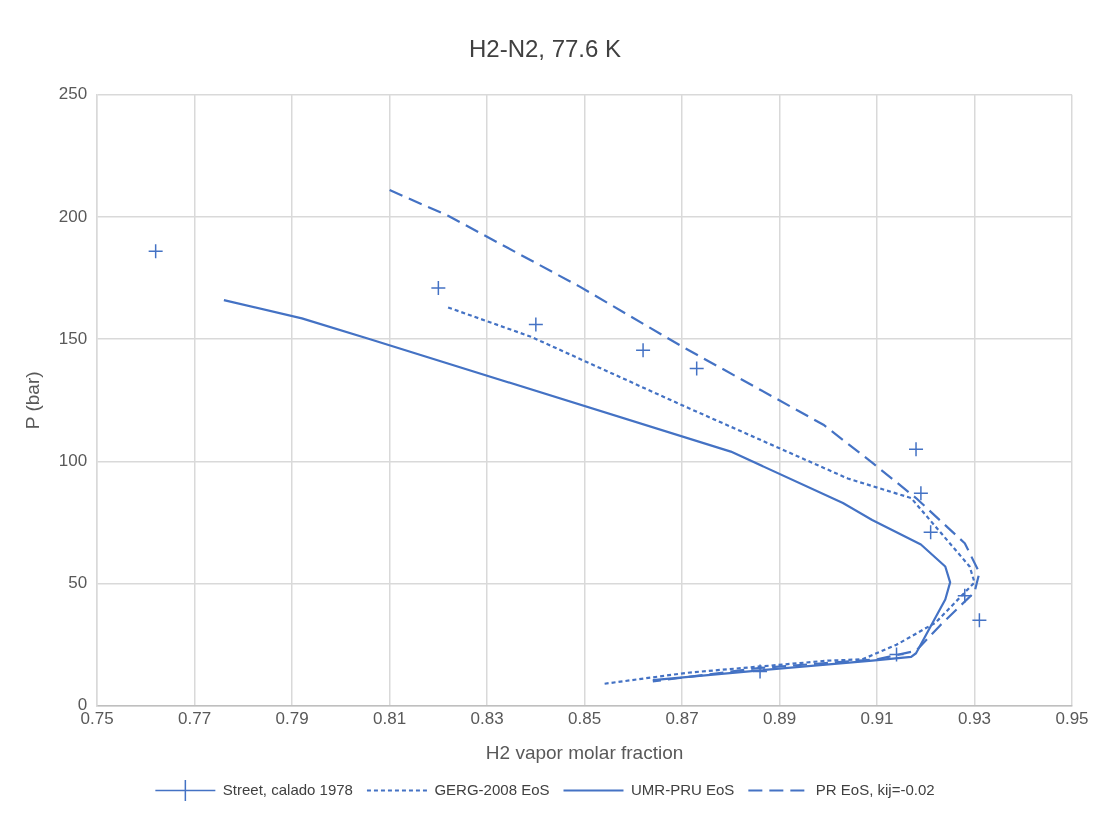  Describe the element at coordinates (292, 718) in the screenshot. I see `x-tick-label: 0.79` at that location.